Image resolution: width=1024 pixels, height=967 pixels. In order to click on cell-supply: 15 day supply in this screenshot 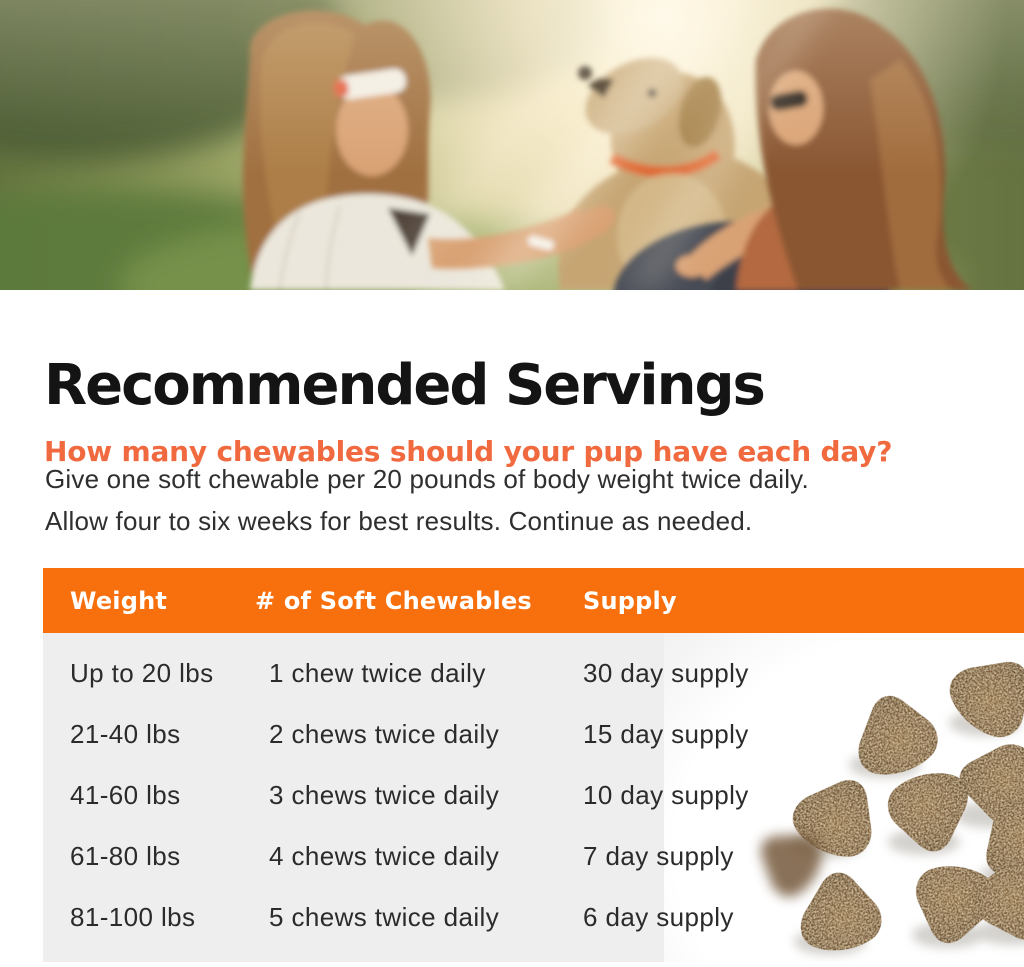, I will do `click(666, 734)`.